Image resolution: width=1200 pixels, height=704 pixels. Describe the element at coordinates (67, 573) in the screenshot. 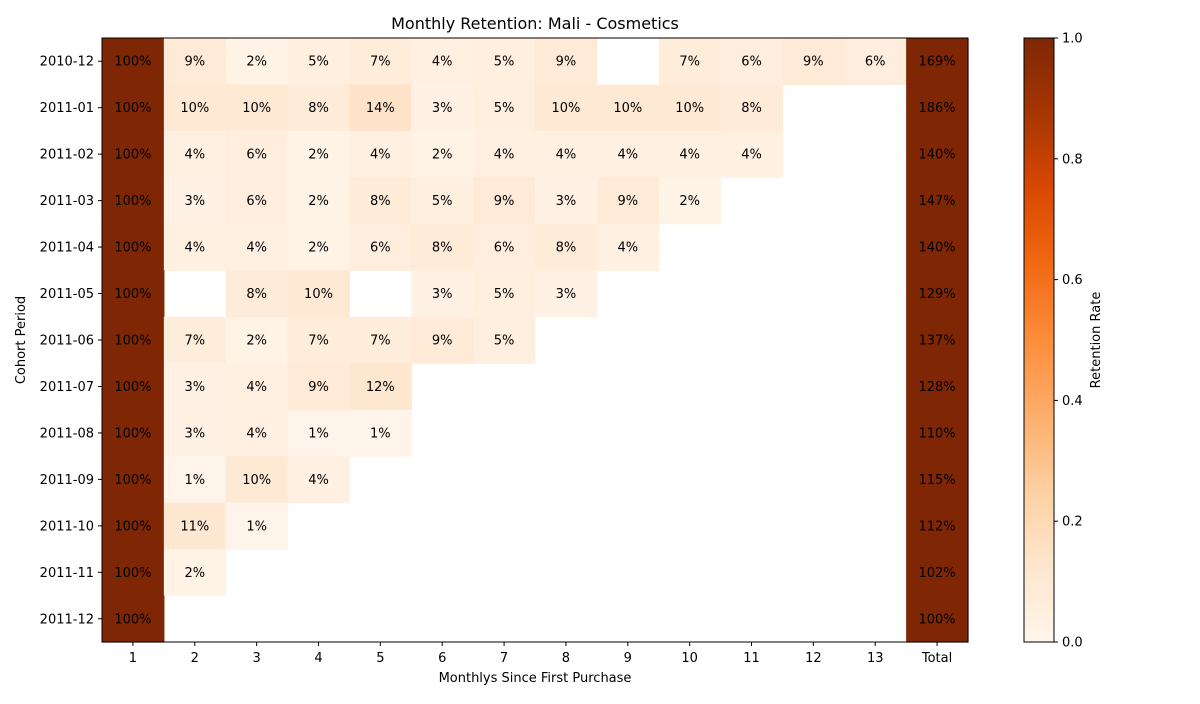

I see `y-tick-label: 2011-11` at that location.